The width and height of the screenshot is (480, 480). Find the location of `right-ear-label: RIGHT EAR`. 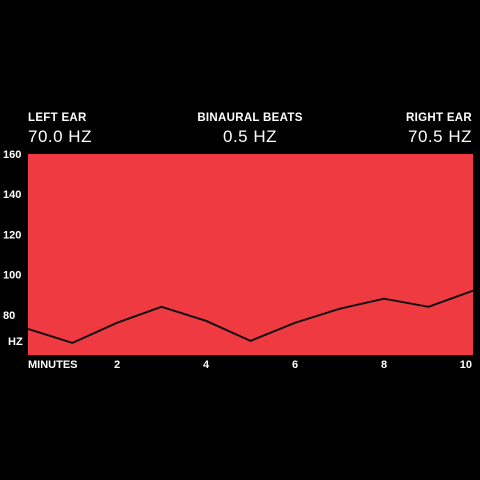

right-ear-label: RIGHT EAR is located at coordinates (439, 118).